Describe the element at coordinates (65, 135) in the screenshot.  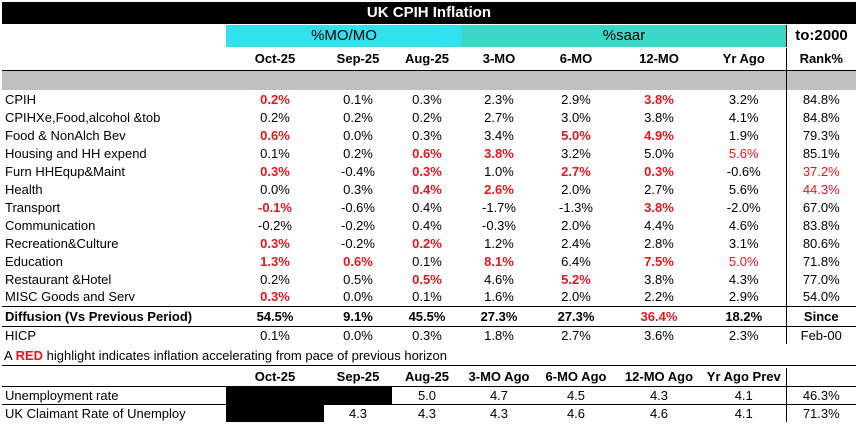
I see `row-label: Food & NonAlch Bev` at that location.